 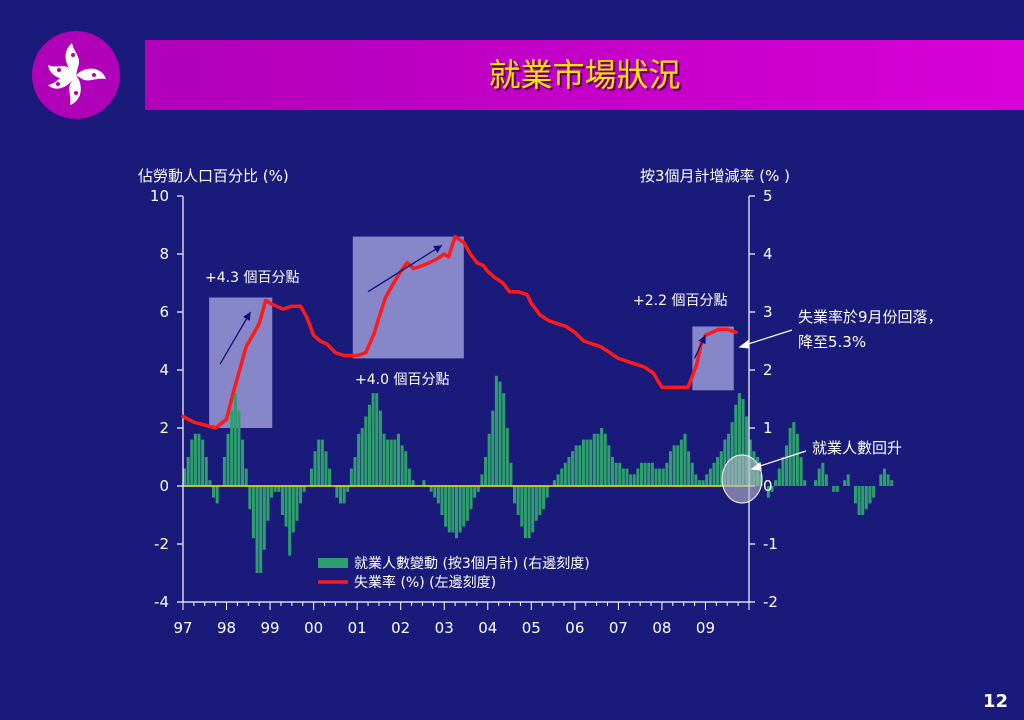 What do you see at coordinates (742, 479) in the screenshot?
I see `rebound-highlight-circle` at bounding box center [742, 479].